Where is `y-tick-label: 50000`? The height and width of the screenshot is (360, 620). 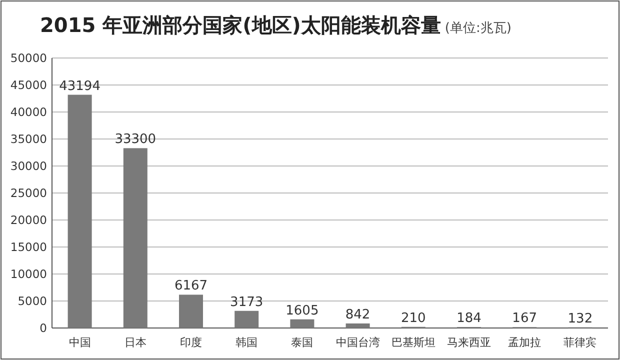
y-tick-label: 50000 is located at coordinates (28, 58).